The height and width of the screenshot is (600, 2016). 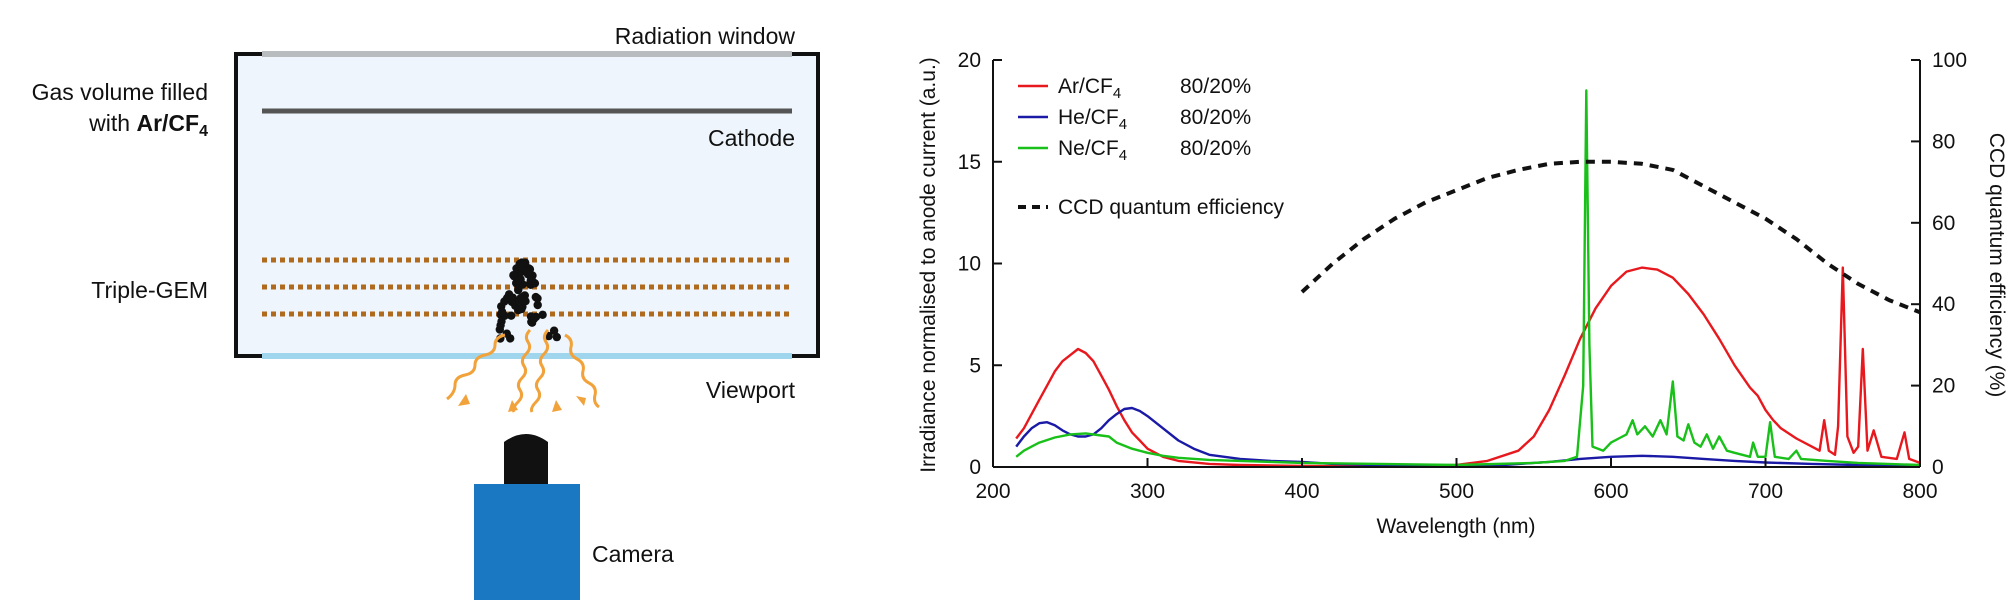 I want to click on cathode-label: Cathode, so click(x=751, y=138).